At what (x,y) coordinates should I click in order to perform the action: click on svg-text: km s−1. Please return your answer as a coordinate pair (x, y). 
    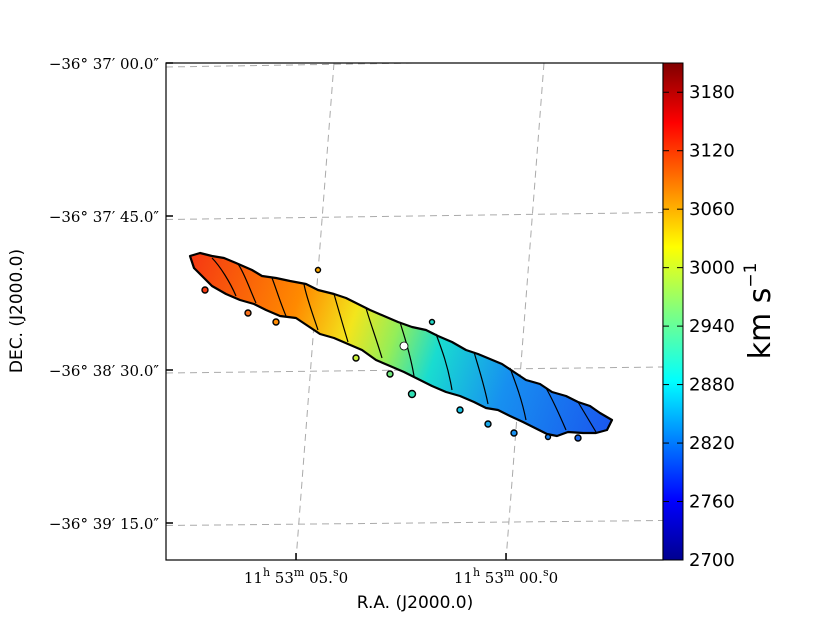
    Looking at the image, I should click on (759, 311).